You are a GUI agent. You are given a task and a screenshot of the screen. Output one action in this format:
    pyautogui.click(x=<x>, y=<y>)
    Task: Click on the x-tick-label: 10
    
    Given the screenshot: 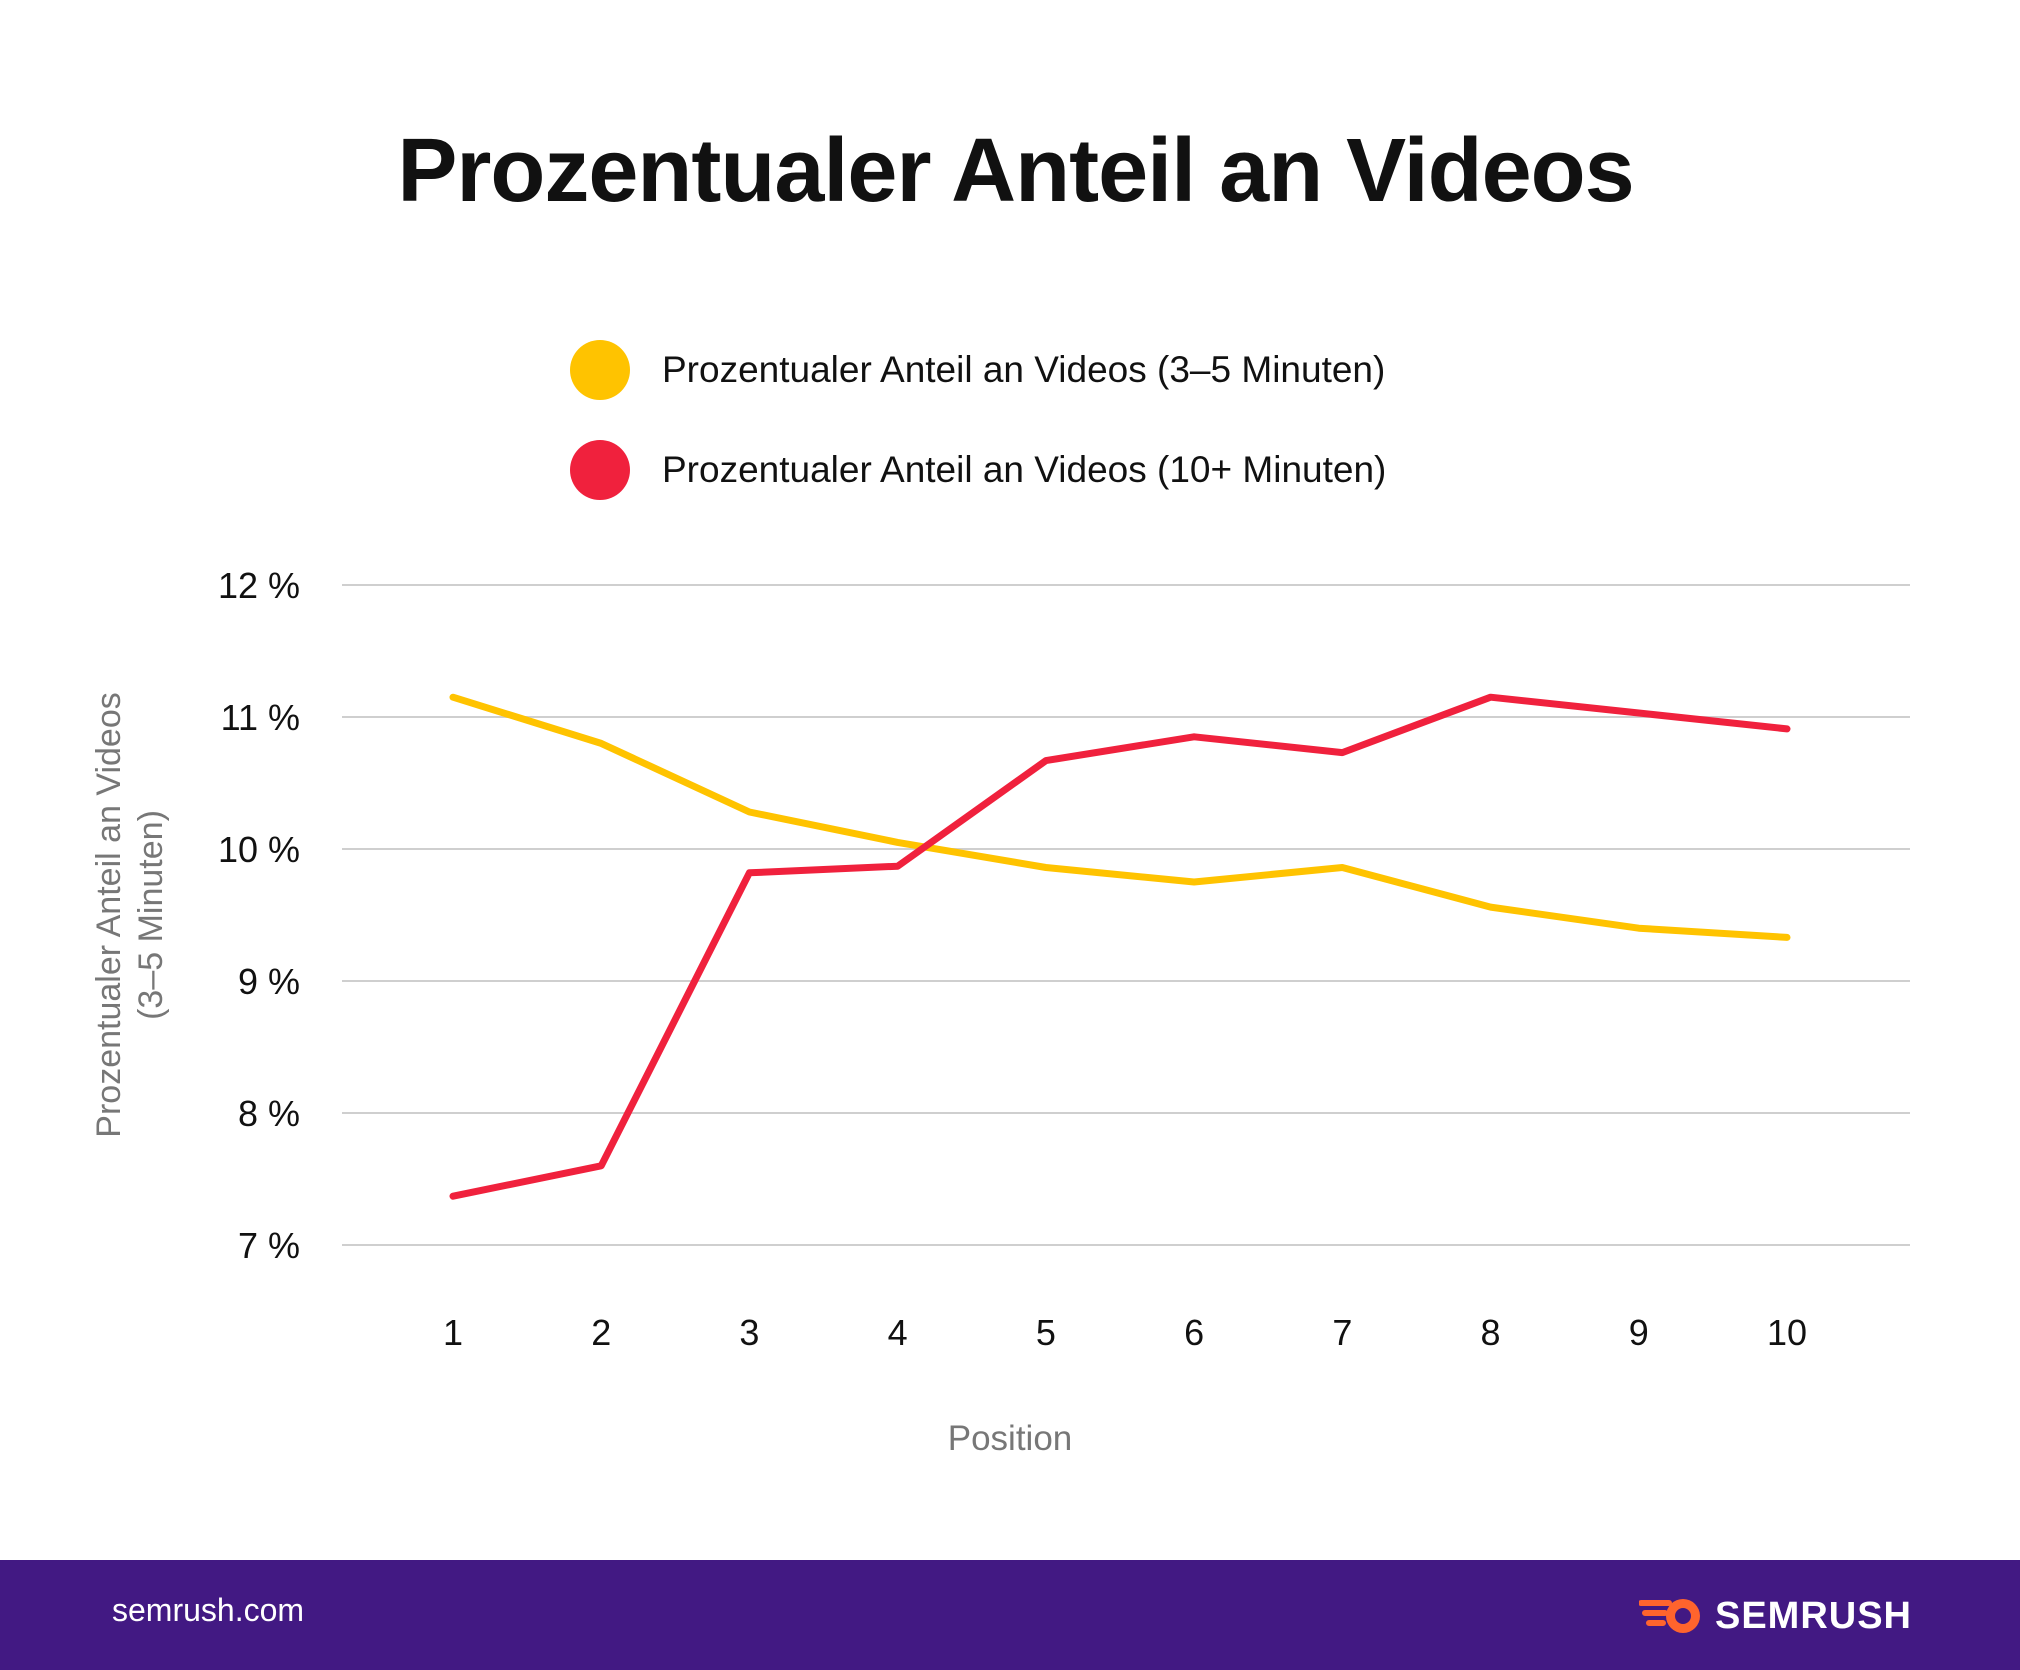 What is the action you would take?
    pyautogui.click(x=1787, y=1332)
    